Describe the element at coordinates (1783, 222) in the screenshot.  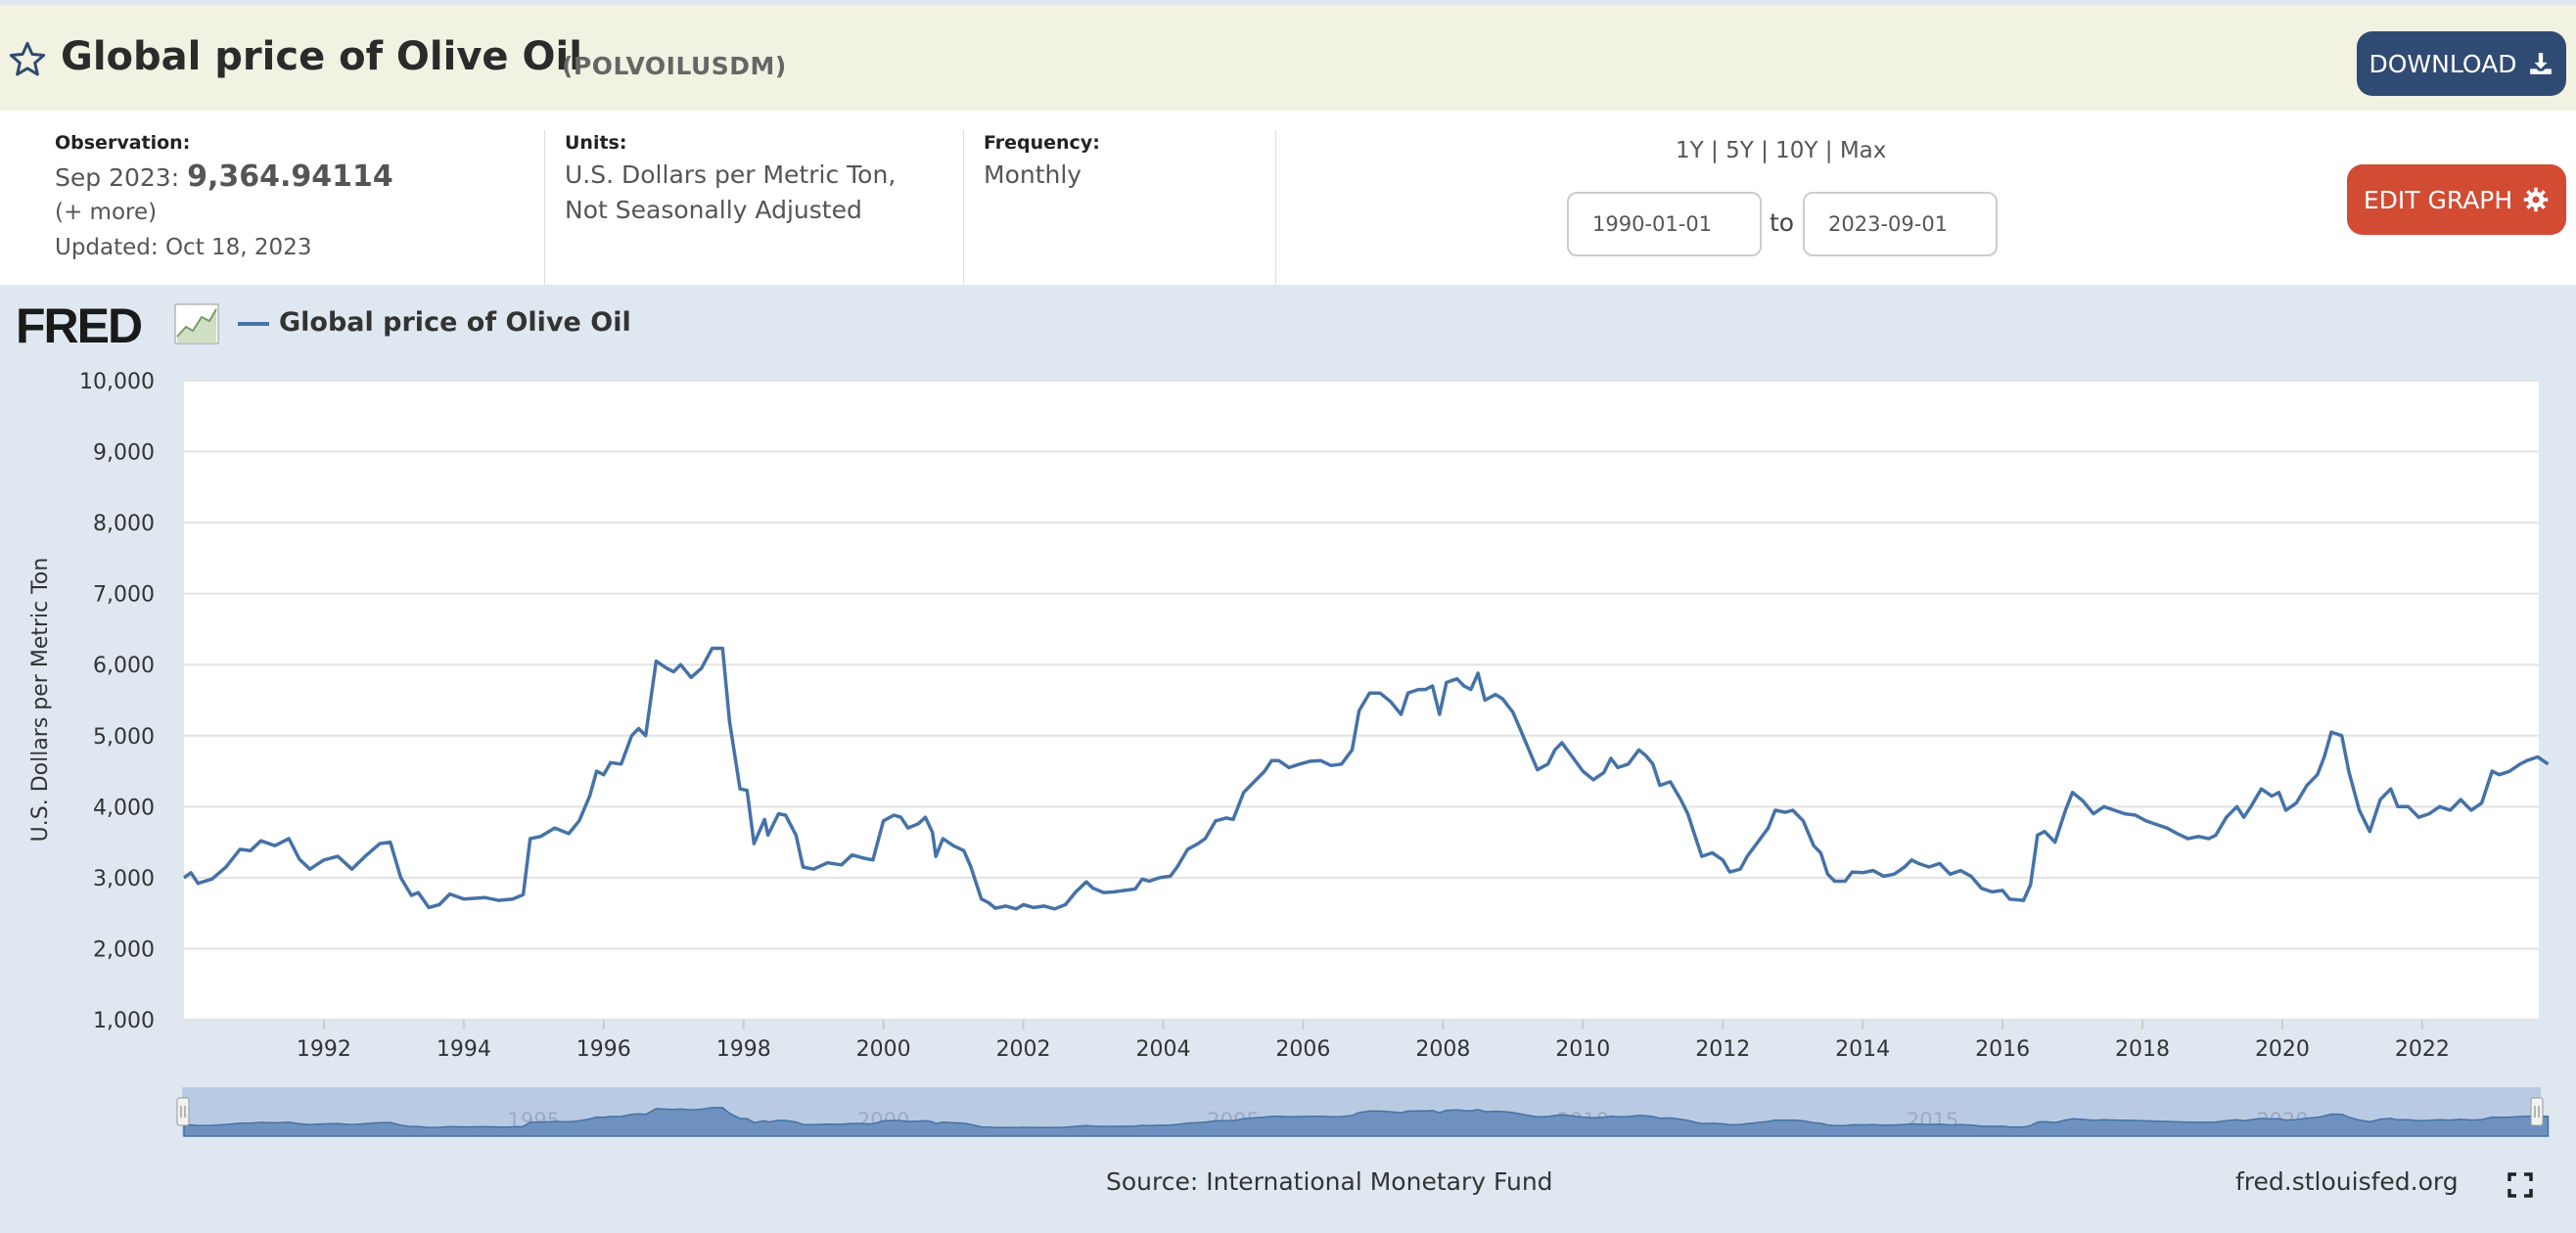
I see `to-label: to` at that location.